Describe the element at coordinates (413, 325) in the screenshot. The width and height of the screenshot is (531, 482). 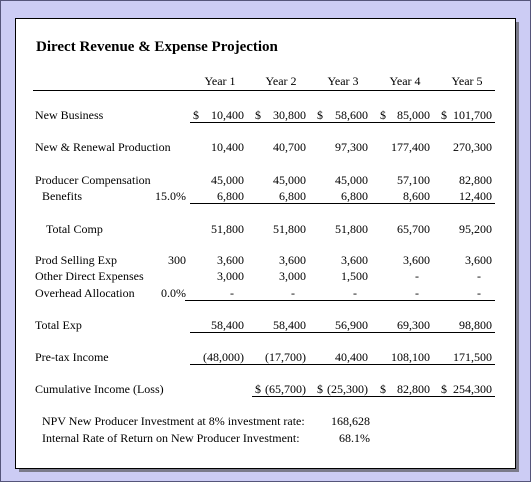
I see `cell-value: 69,300` at that location.